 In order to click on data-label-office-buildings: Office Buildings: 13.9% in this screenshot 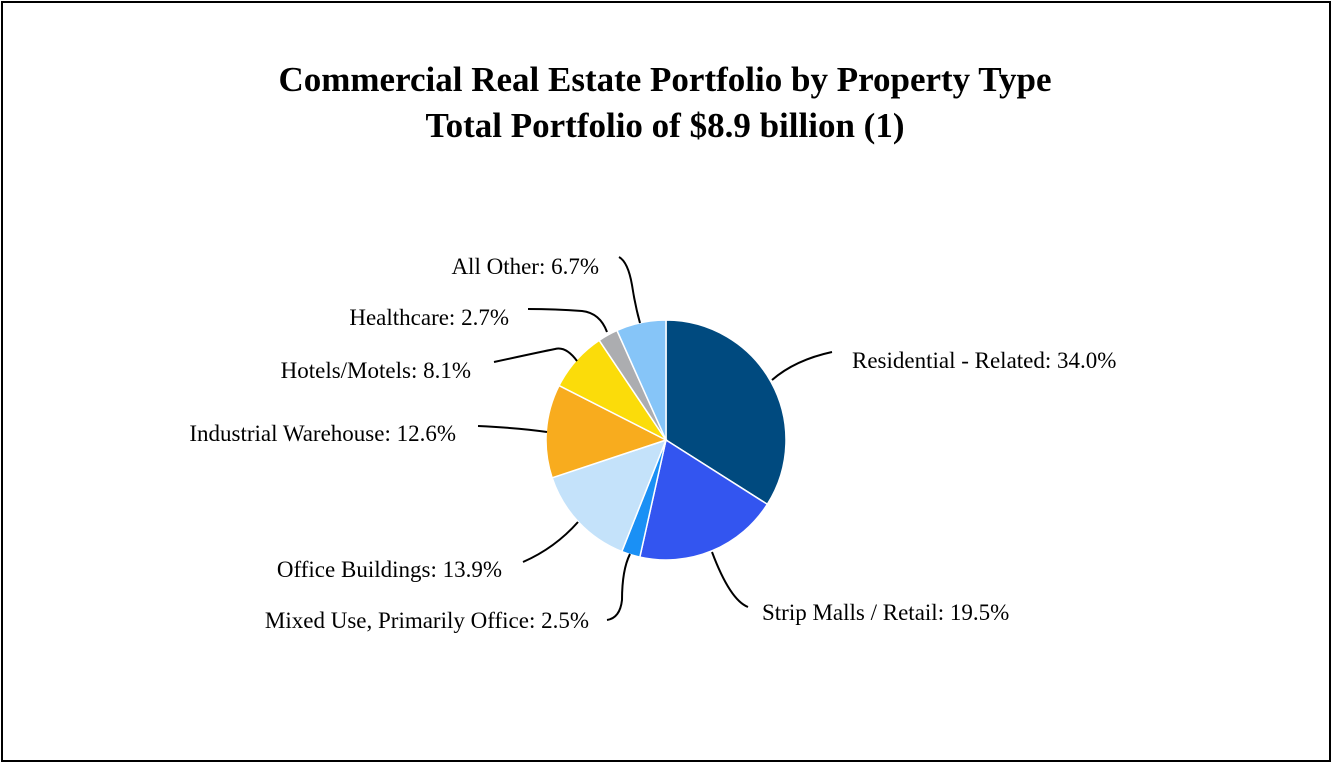, I will do `click(389, 569)`.